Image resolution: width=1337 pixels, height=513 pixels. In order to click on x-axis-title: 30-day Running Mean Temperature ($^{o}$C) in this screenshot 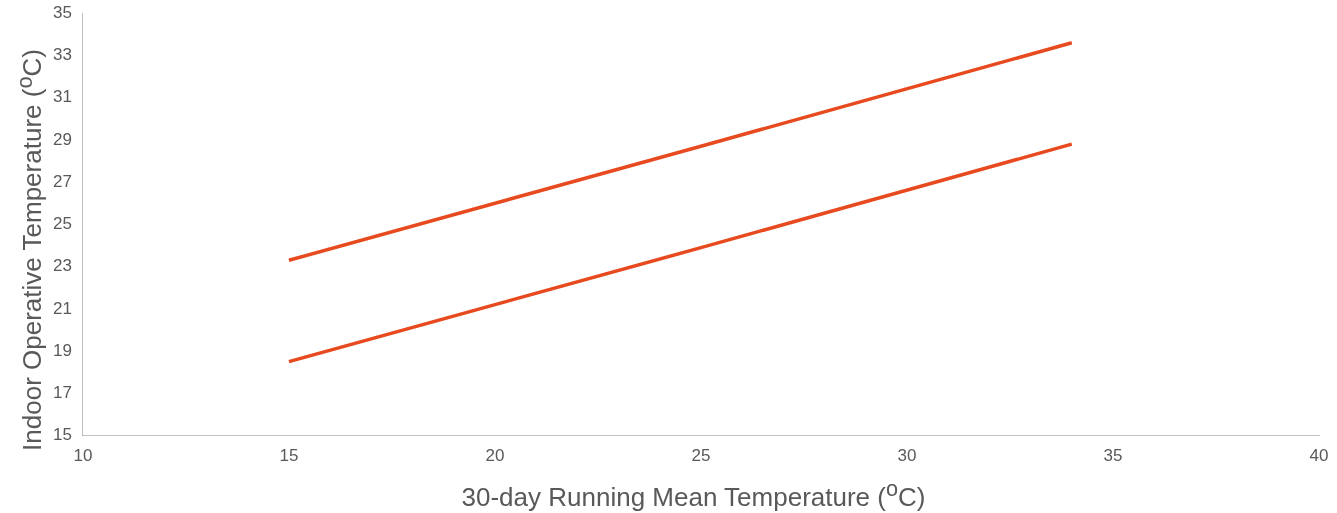, I will do `click(693, 494)`.